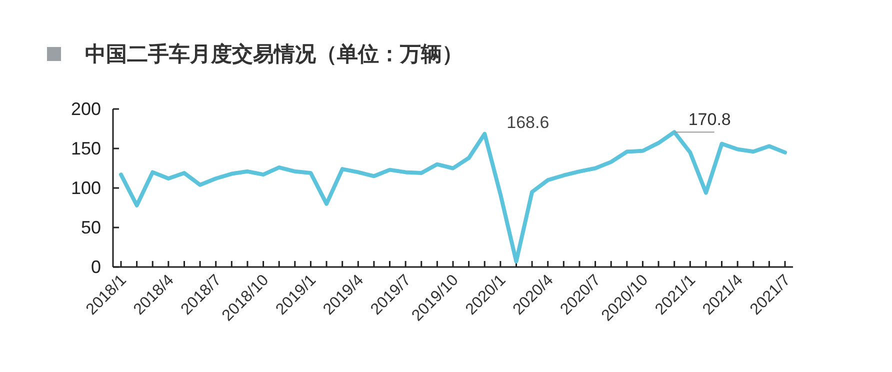  What do you see at coordinates (528, 122) in the screenshot?
I see `data-label: 168.6` at bounding box center [528, 122].